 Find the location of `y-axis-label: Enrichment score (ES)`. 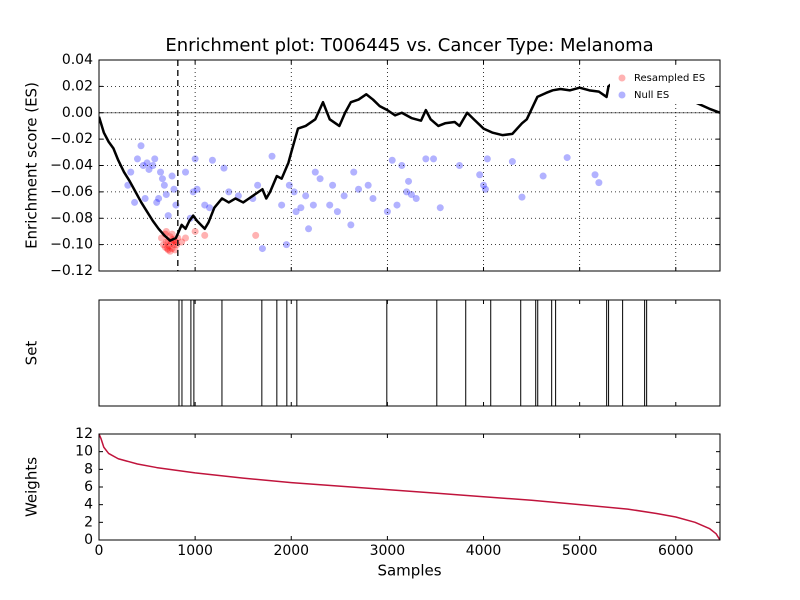

y-axis-label: Enrichment score (ES) is located at coordinates (32, 165).